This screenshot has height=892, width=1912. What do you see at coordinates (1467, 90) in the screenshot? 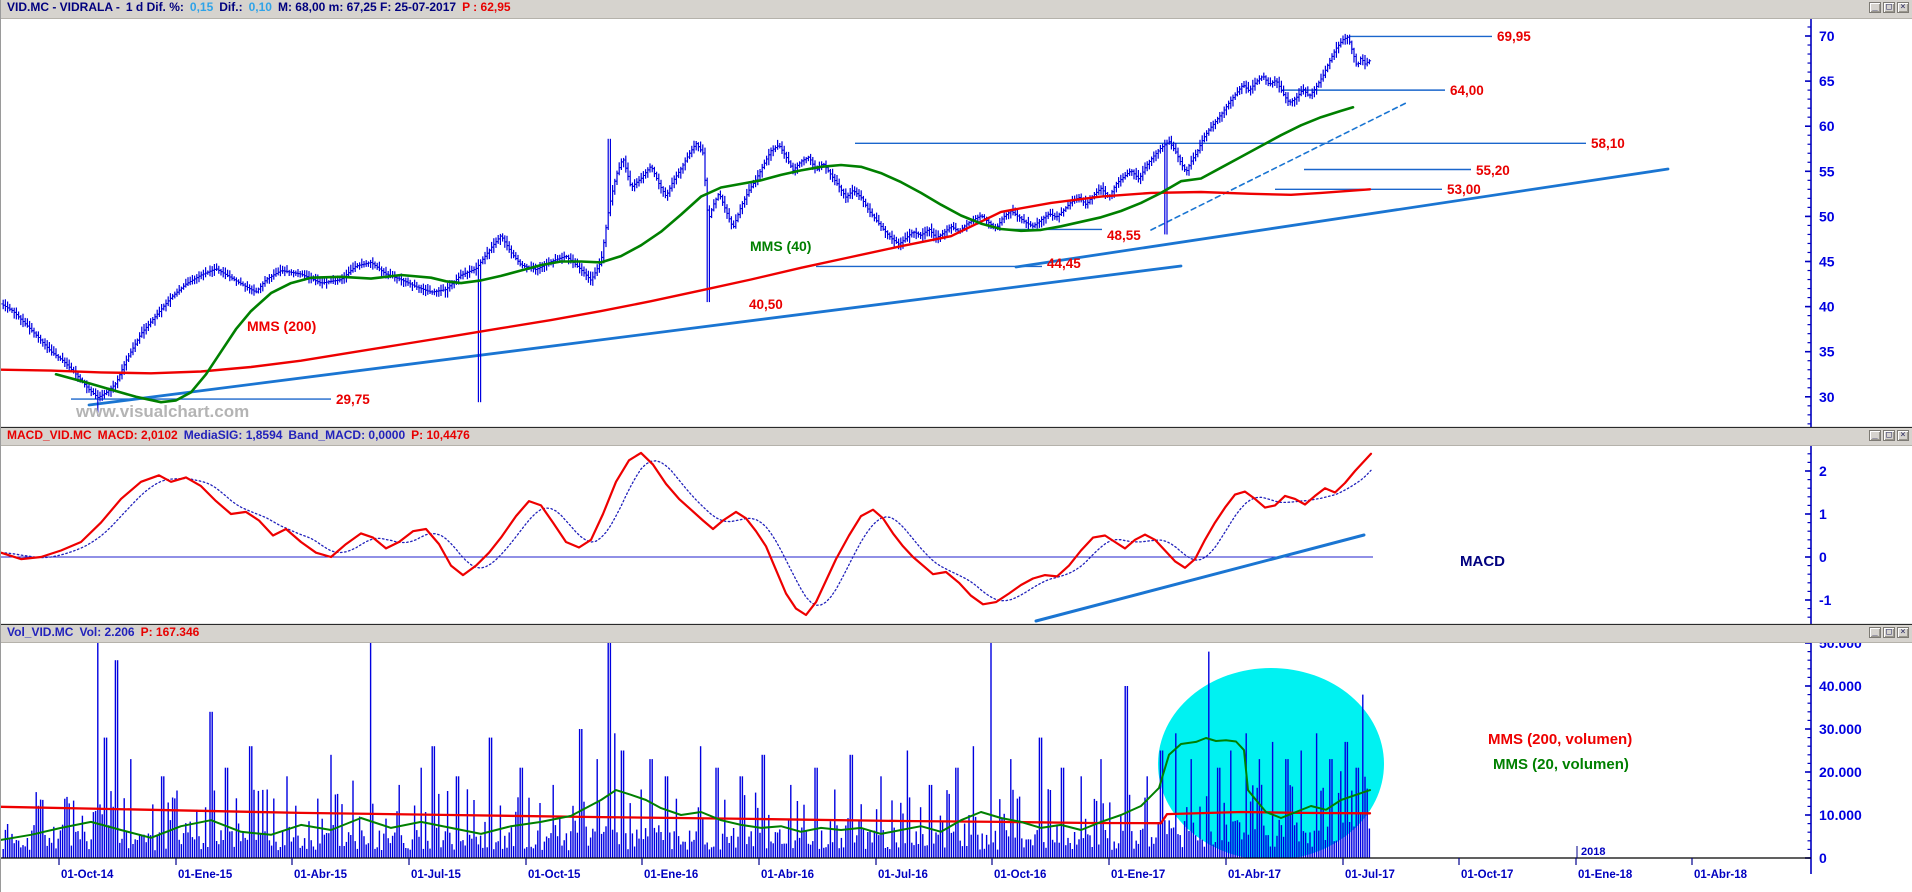
I see `price-level-label: 64,00` at bounding box center [1467, 90].